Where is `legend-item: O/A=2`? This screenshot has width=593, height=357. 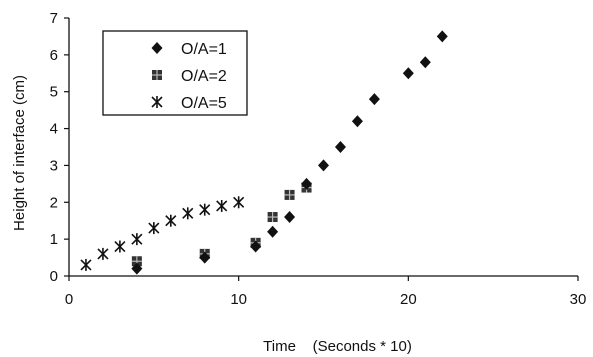 legend-item: O/A=2 is located at coordinates (189, 76).